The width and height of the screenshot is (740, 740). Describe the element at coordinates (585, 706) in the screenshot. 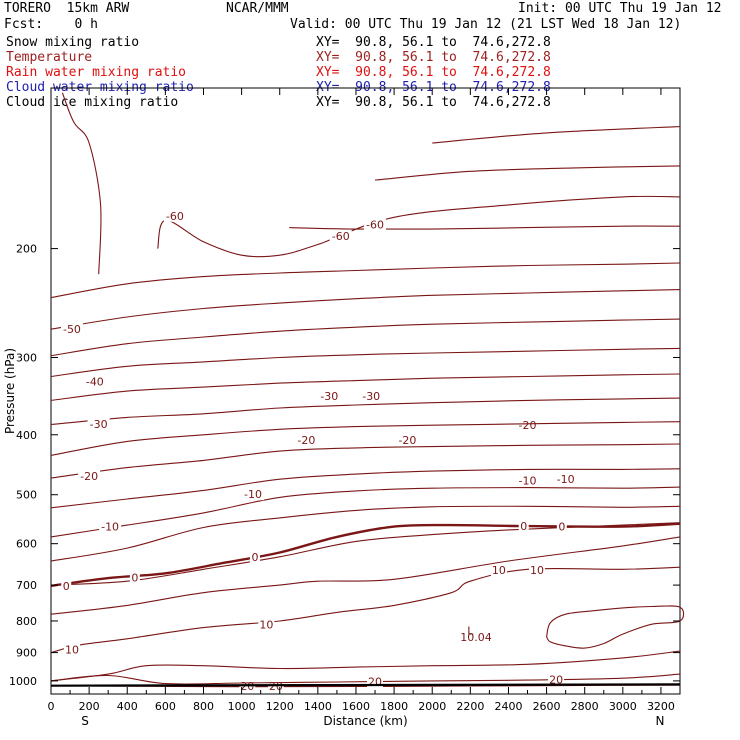

I see `x-tick-label: 2800` at that location.